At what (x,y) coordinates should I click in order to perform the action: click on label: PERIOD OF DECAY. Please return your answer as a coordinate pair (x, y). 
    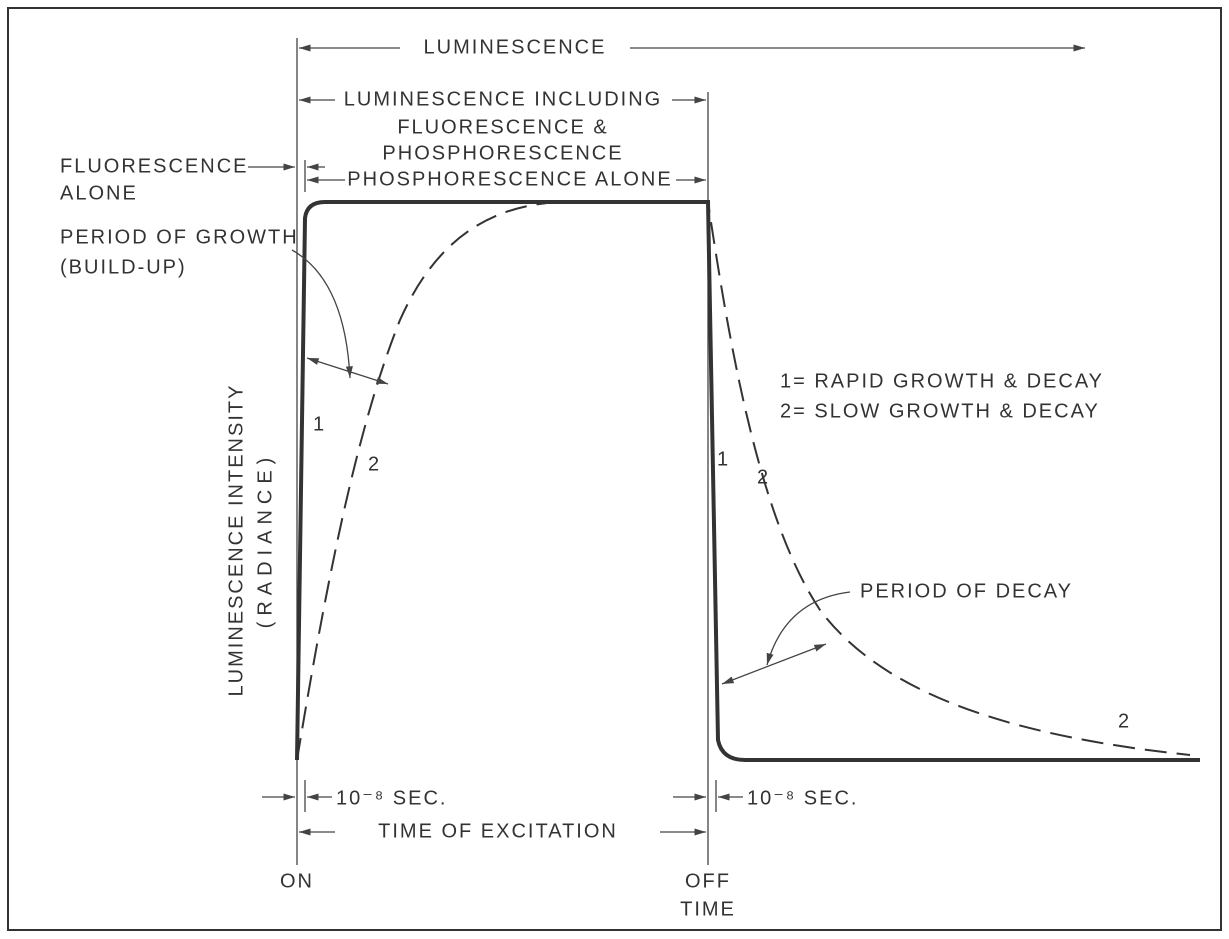
    Looking at the image, I should click on (966, 591).